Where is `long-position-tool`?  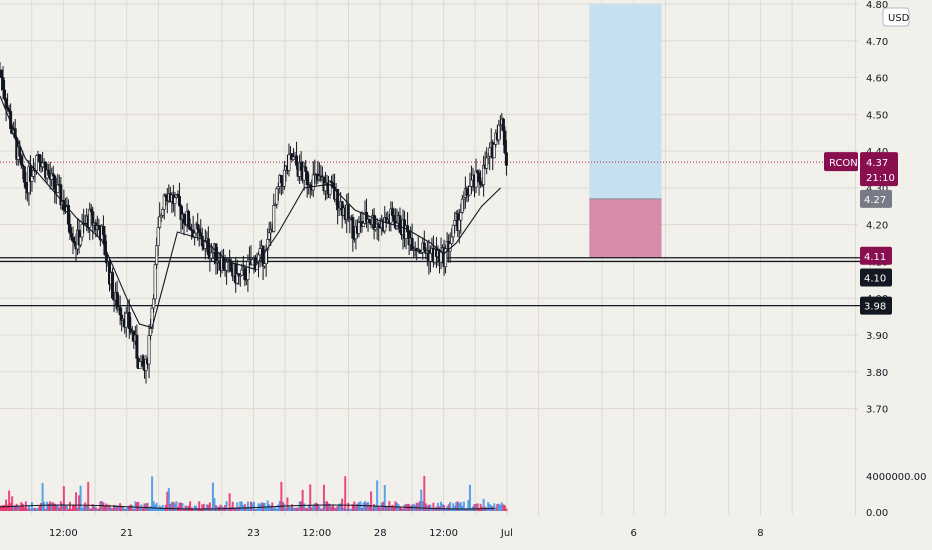 long-position-tool is located at coordinates (625, 131).